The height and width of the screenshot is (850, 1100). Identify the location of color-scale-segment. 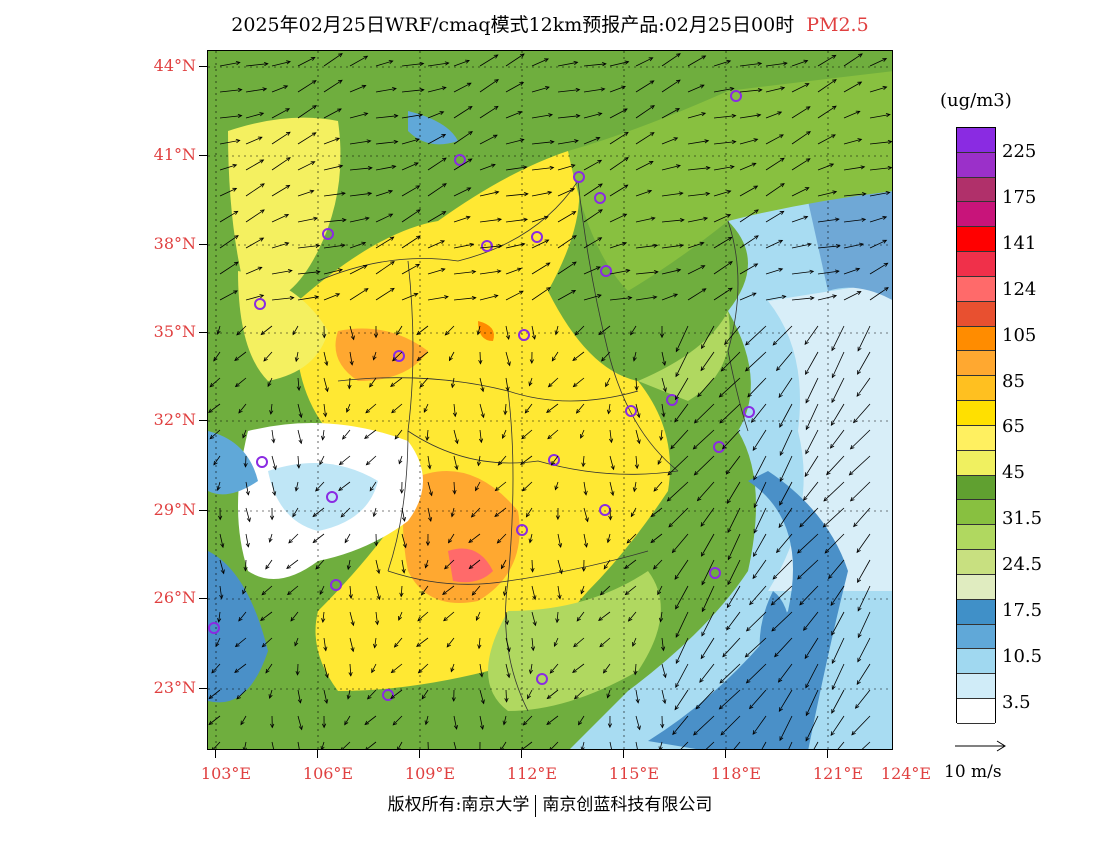
(976, 215).